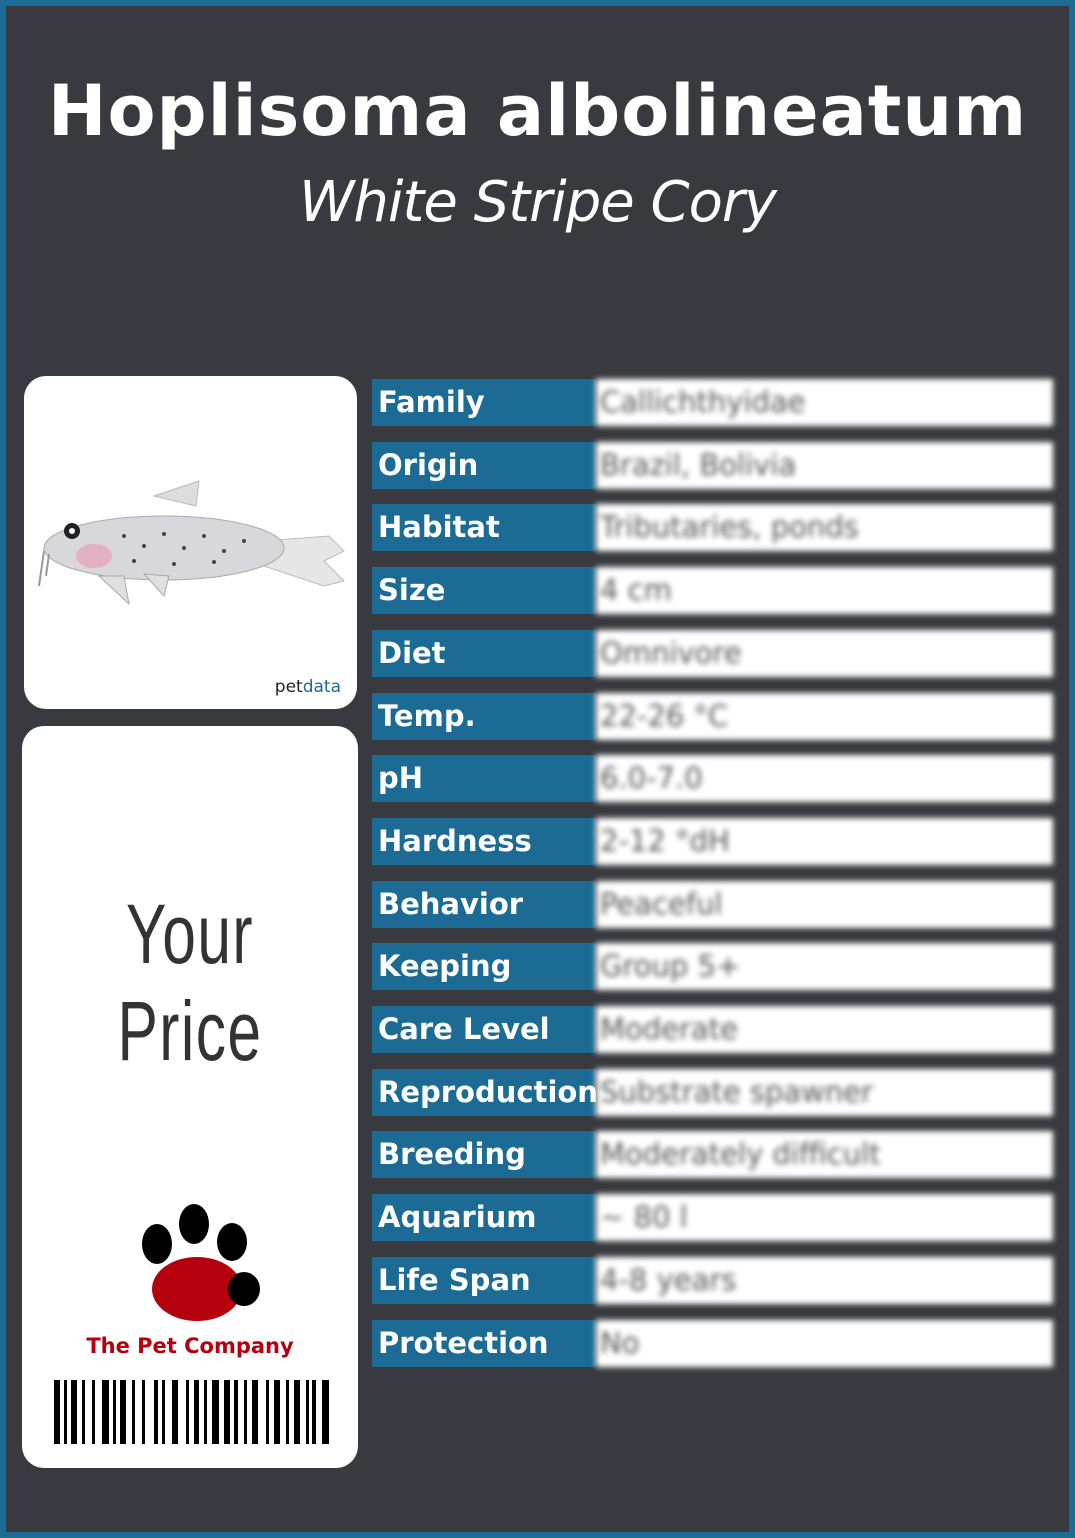 This screenshot has height=1538, width=1075. I want to click on fact-row: Reproduction Substrate spawner, so click(712, 1092).